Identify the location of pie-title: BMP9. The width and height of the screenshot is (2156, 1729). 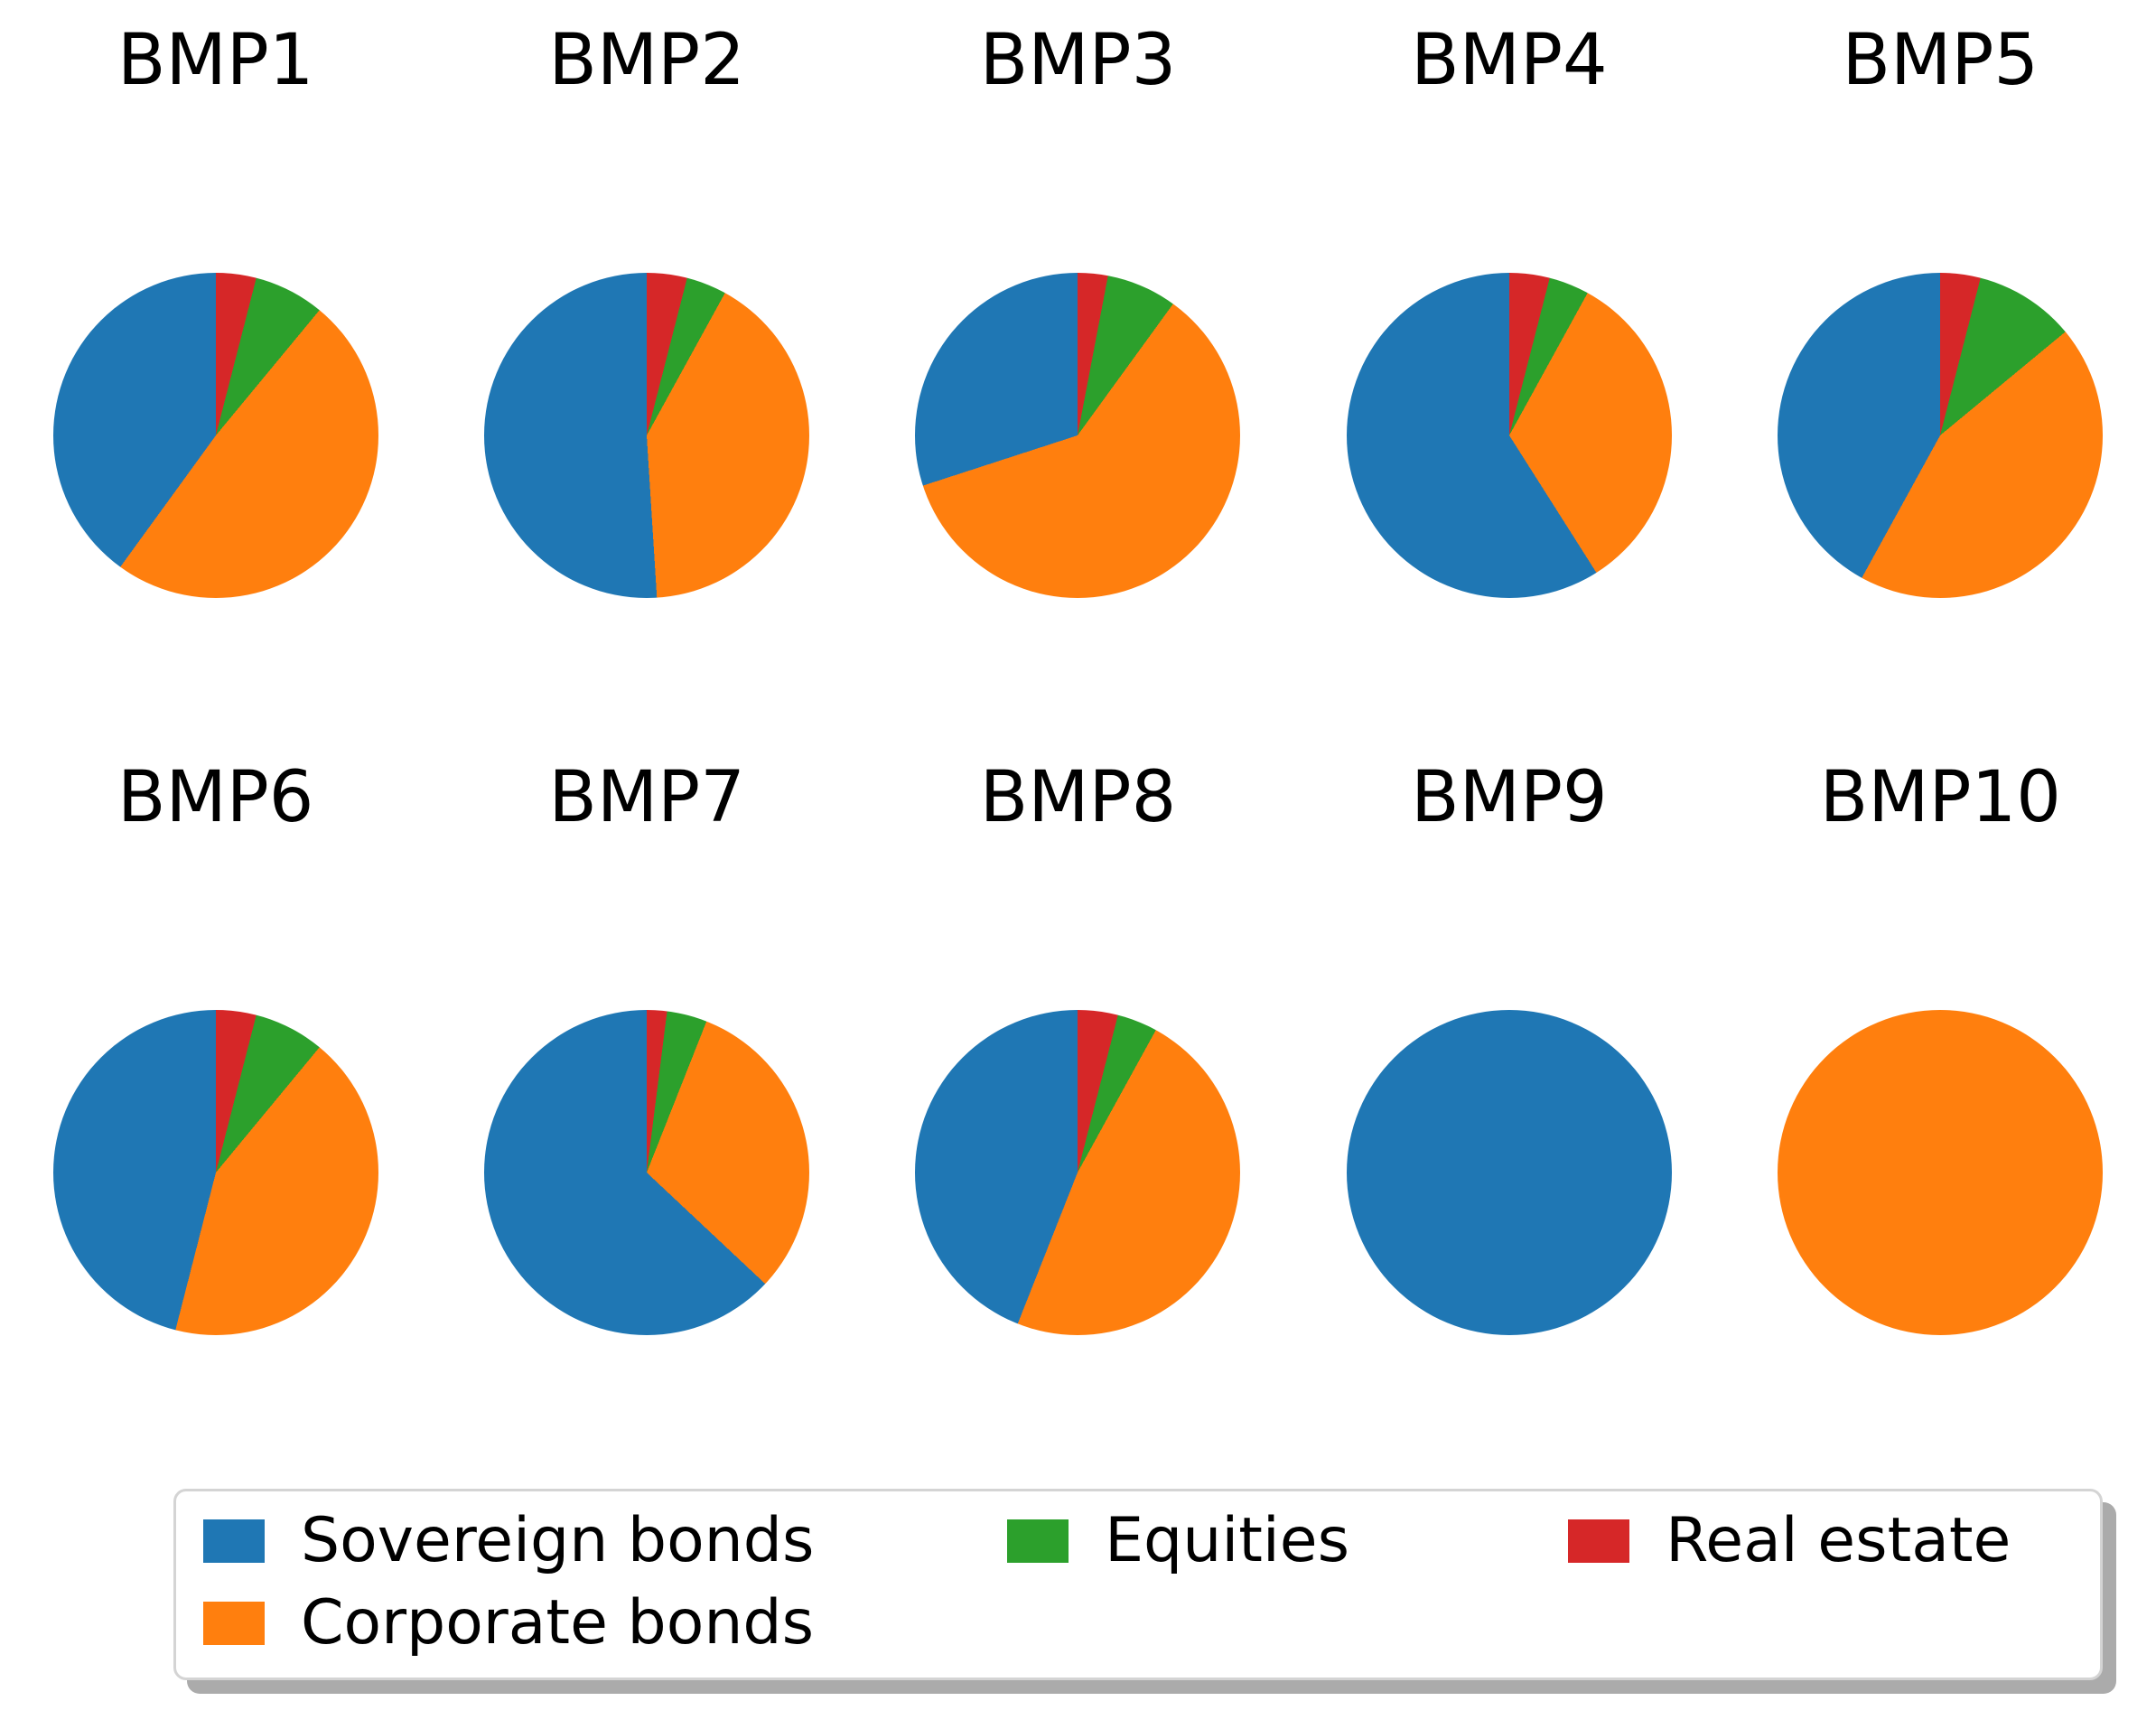
(1509, 797).